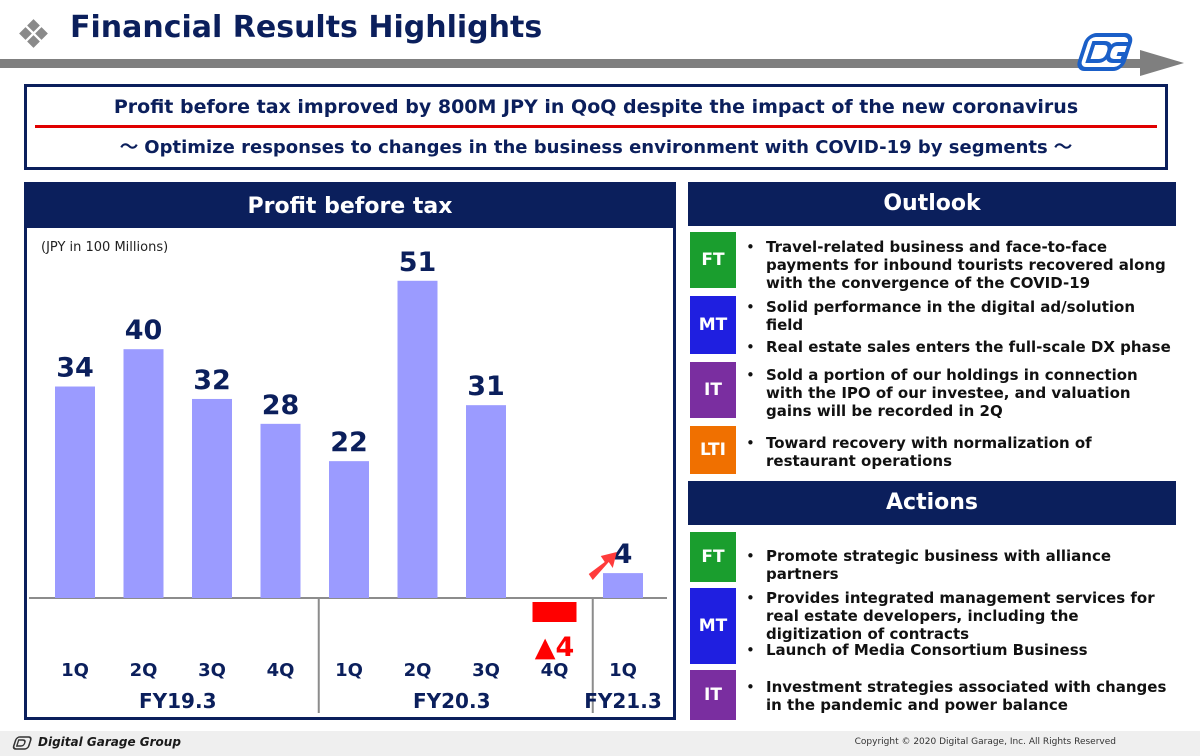 The height and width of the screenshot is (756, 1200). Describe the element at coordinates (33, 33) in the screenshot. I see `diamond-bullet-icon` at that location.